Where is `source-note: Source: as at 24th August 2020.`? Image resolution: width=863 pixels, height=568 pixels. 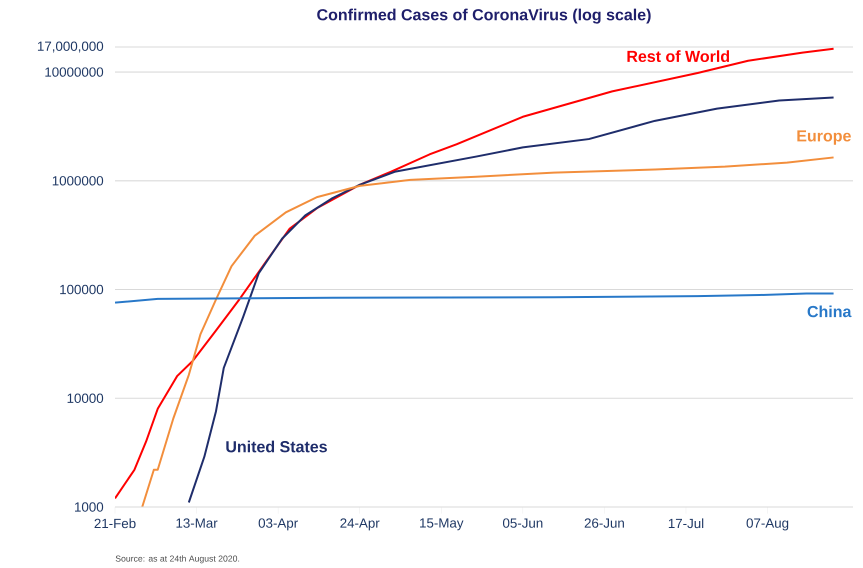
source-note: Source: as at 24th August 2020. is located at coordinates (178, 559).